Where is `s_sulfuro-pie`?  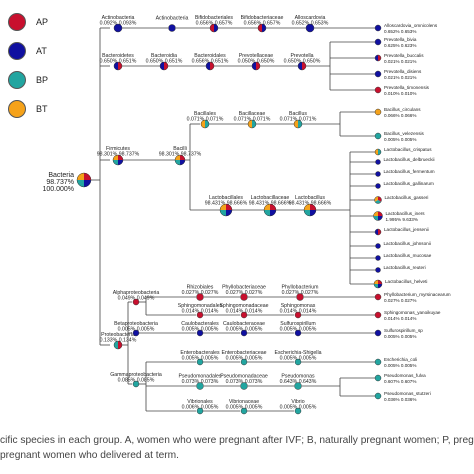
s_sulfuro-pie is located at coordinates (378, 333).